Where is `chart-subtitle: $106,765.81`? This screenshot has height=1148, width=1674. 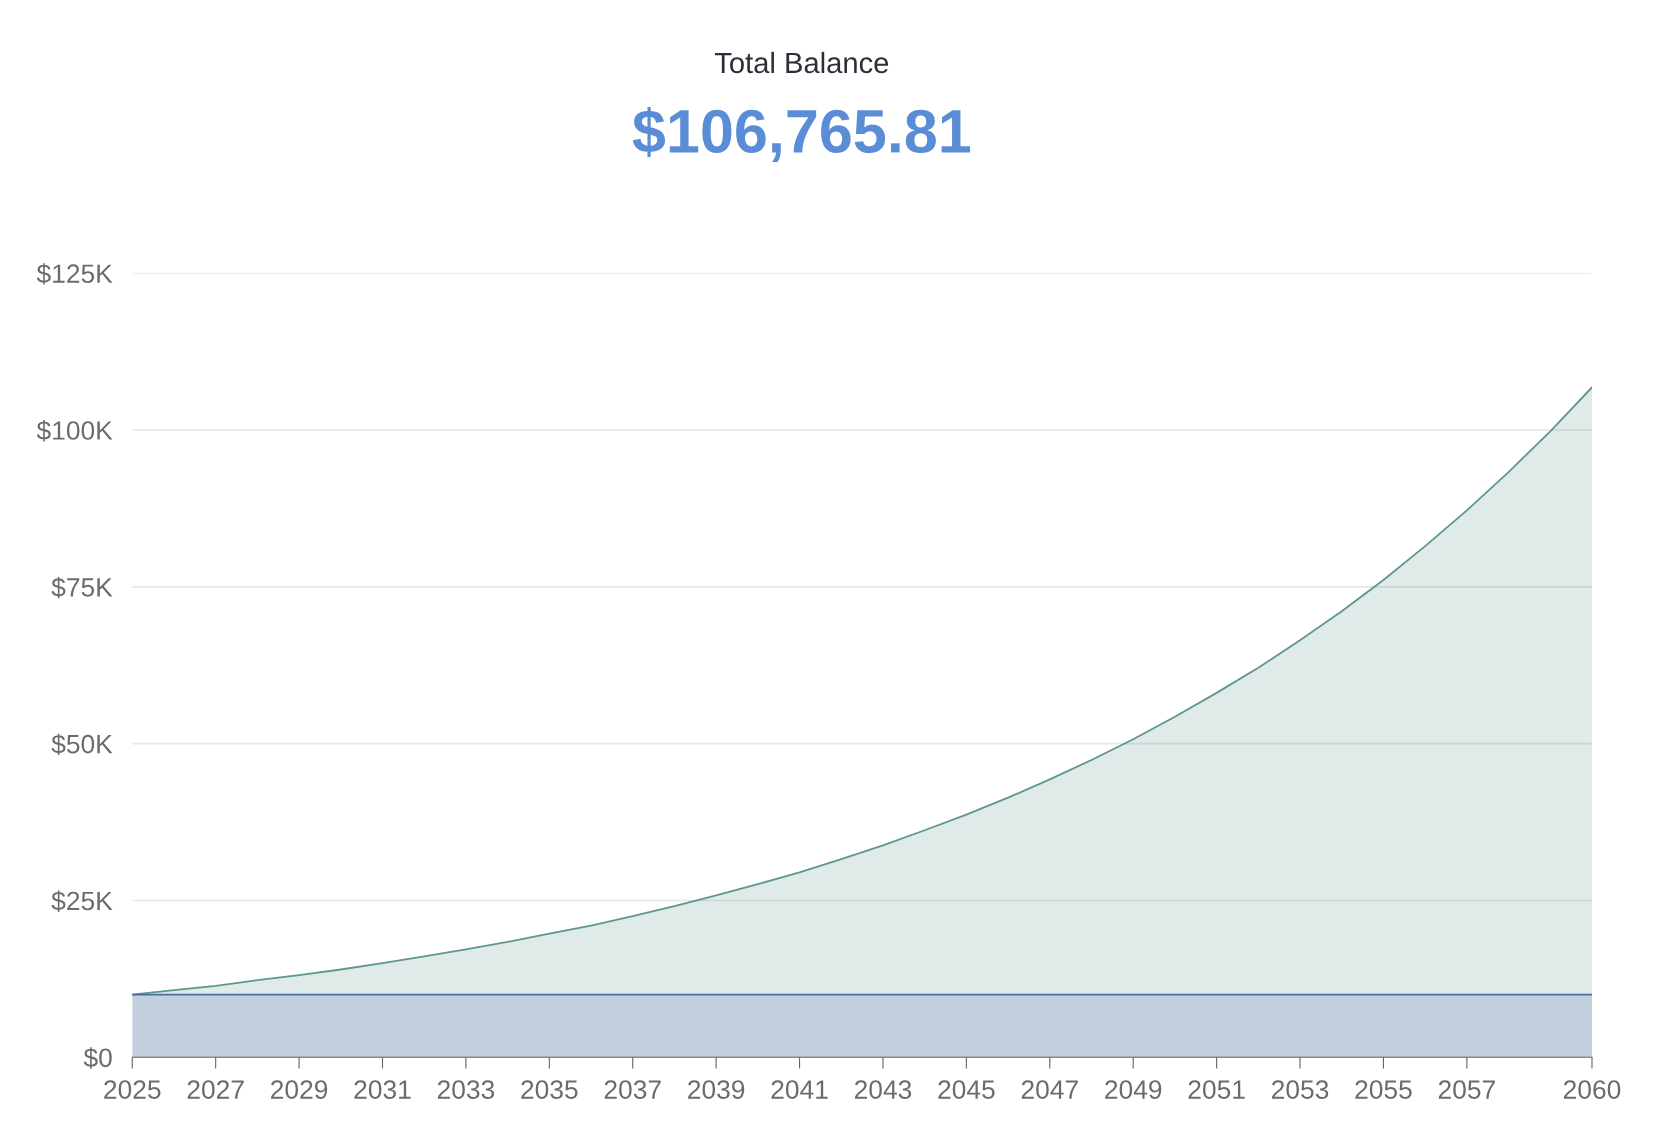
chart-subtitle: $106,765.81 is located at coordinates (801, 134).